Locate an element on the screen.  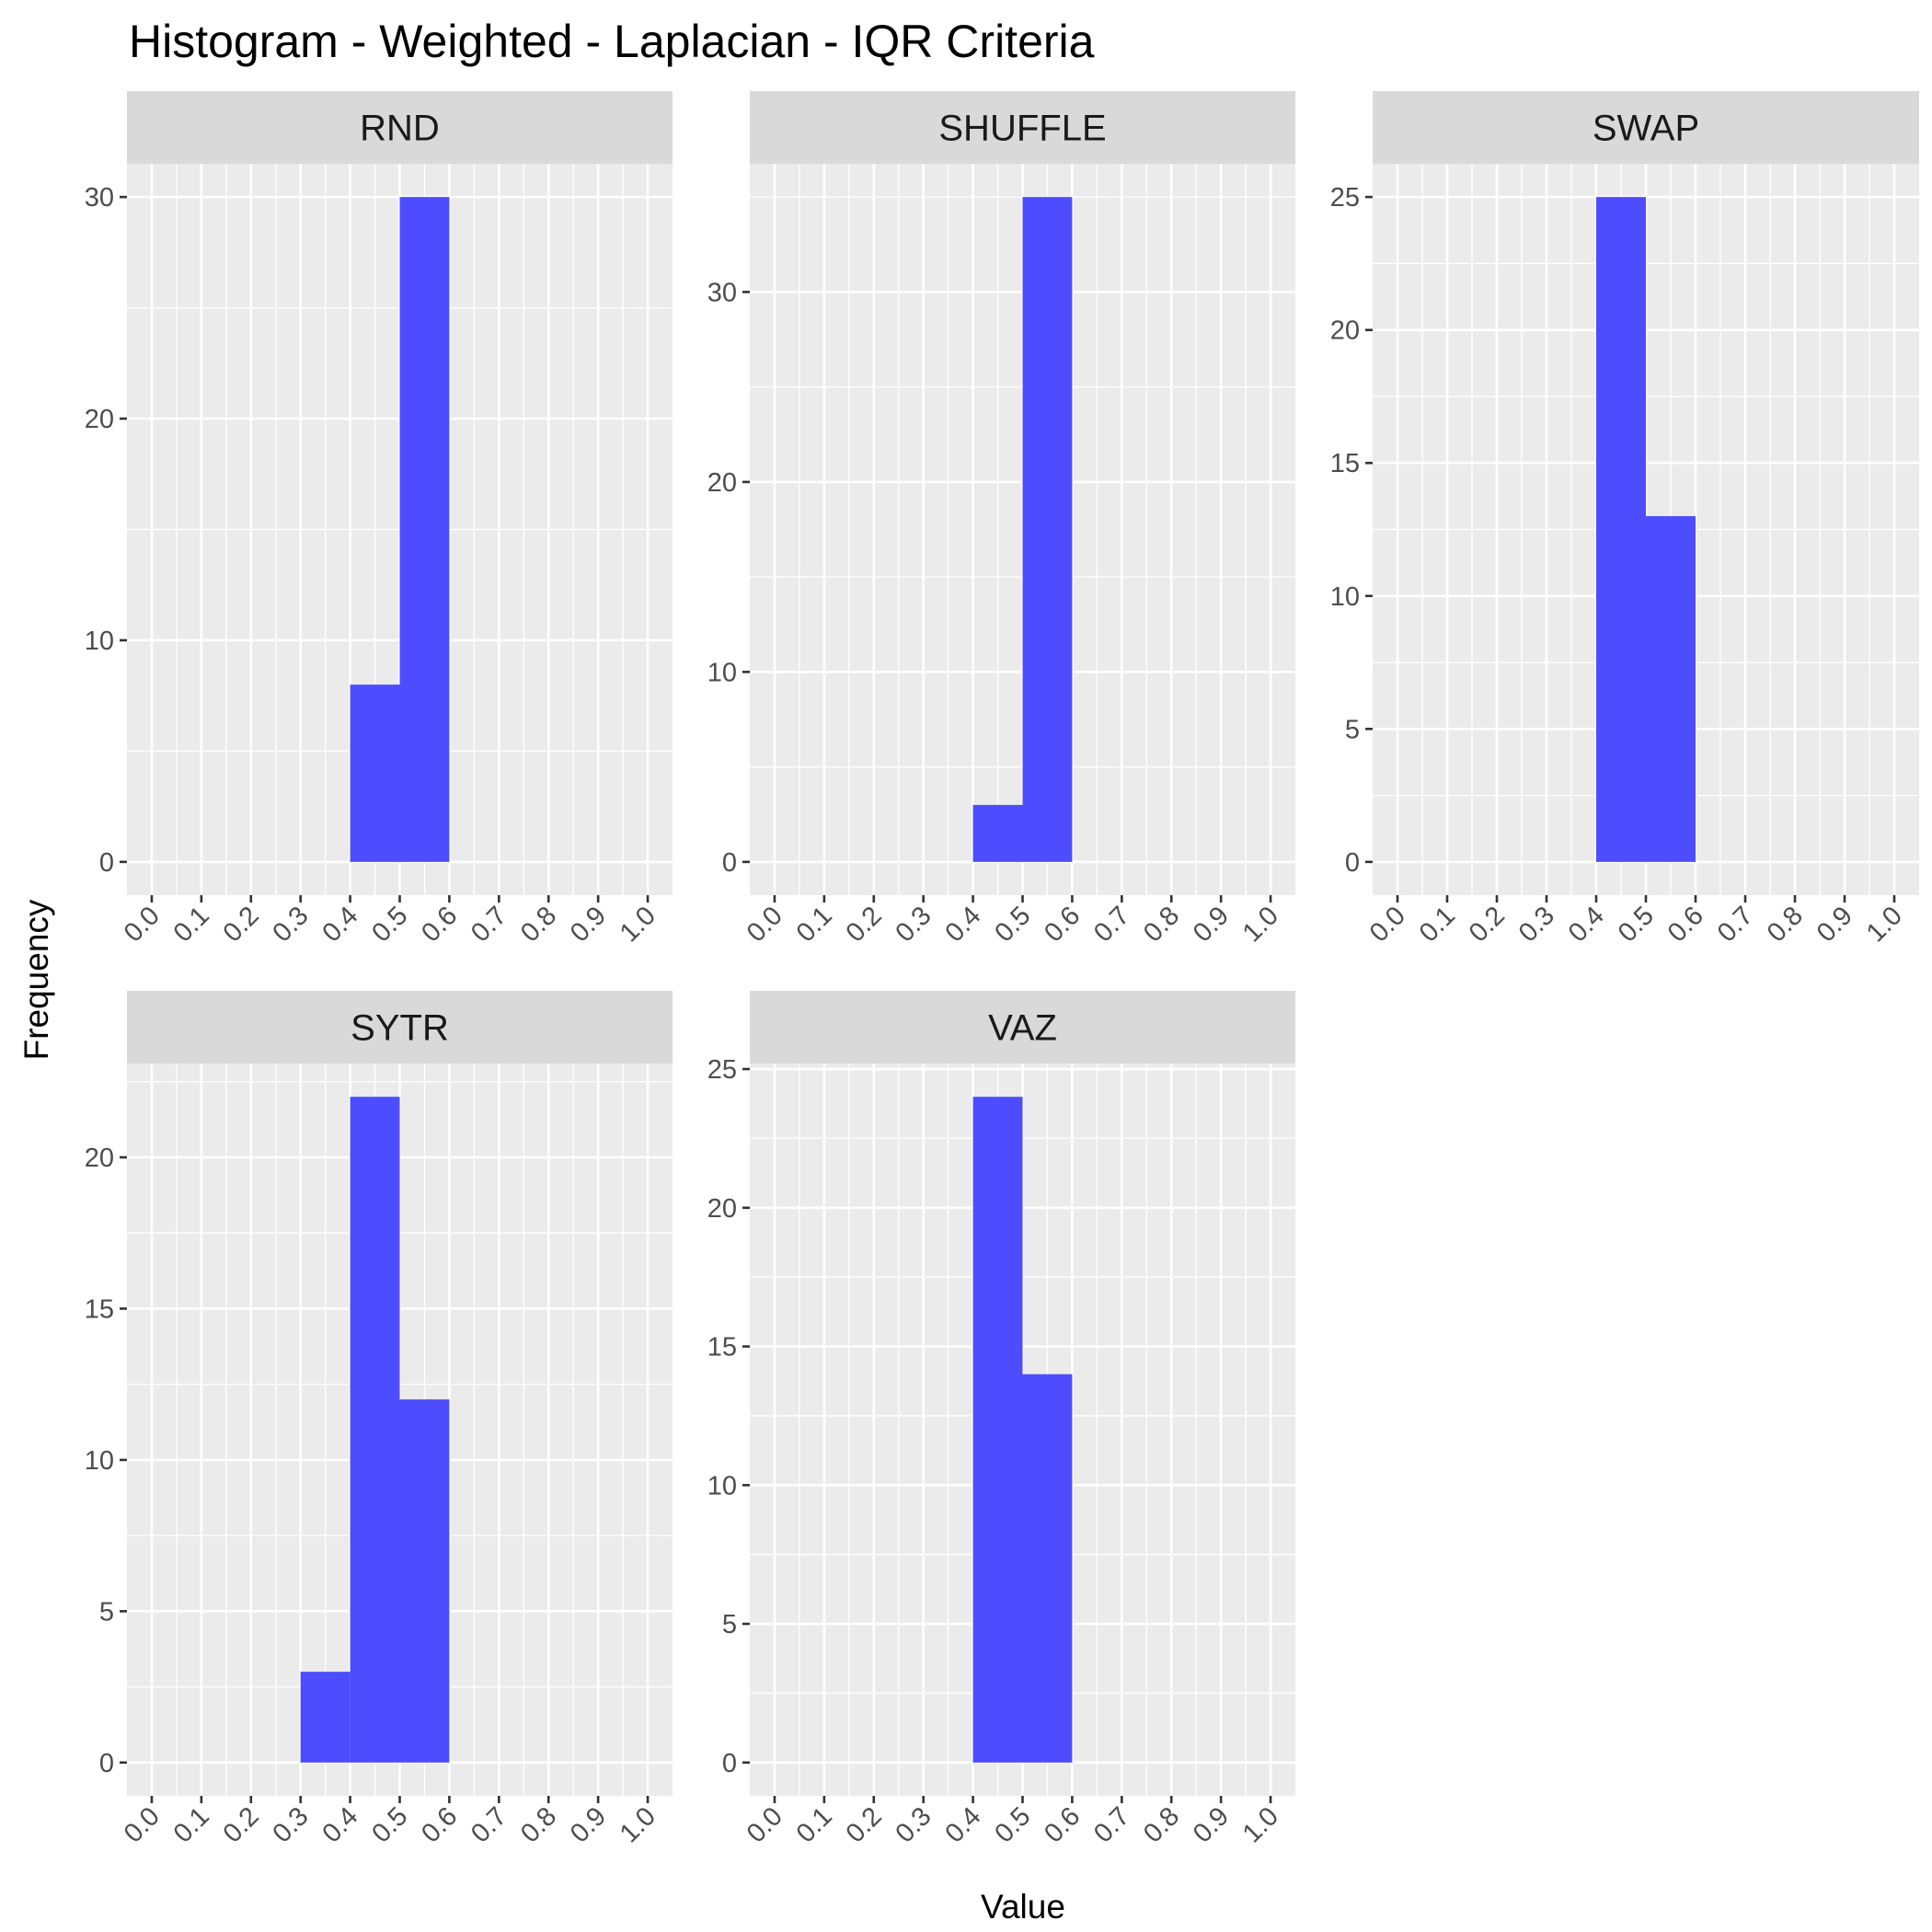
y-axis-title: Frequency is located at coordinates (36, 979).